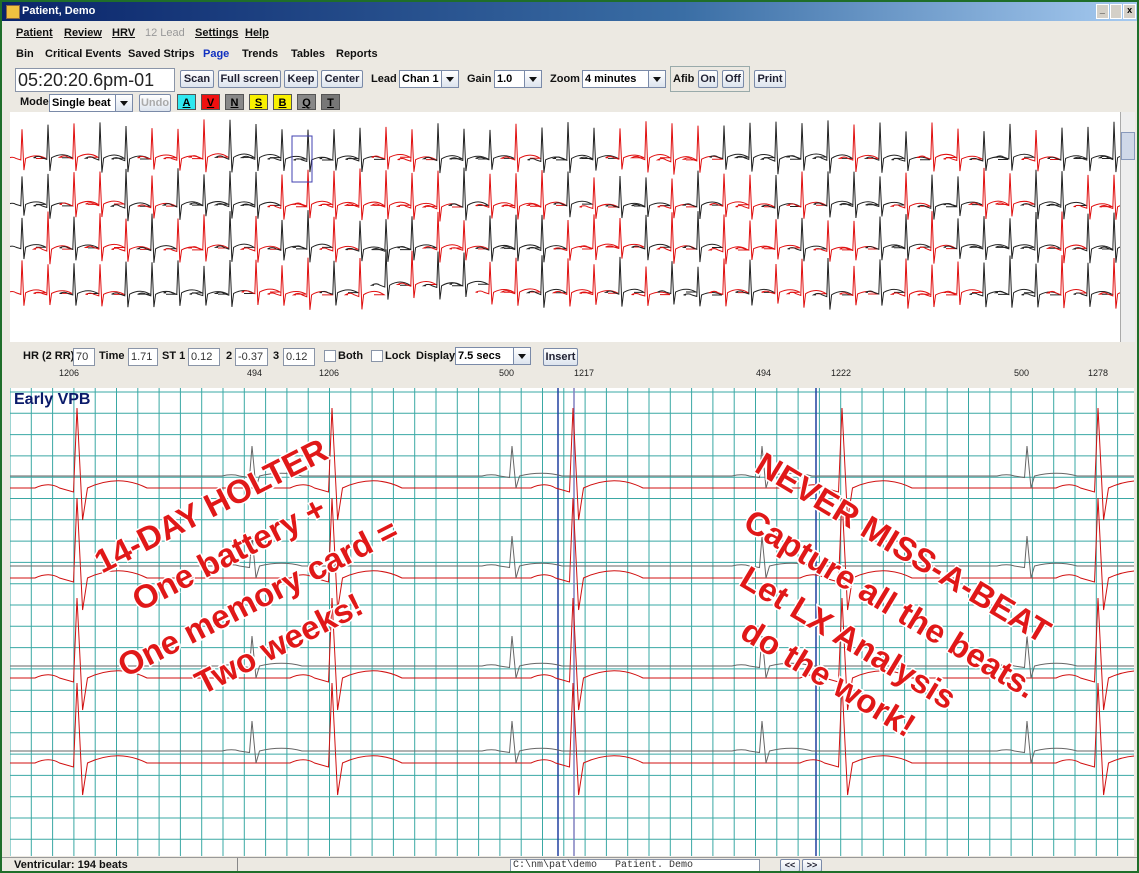  Describe the element at coordinates (34, 33) in the screenshot. I see `menu-item: Patient` at that location.